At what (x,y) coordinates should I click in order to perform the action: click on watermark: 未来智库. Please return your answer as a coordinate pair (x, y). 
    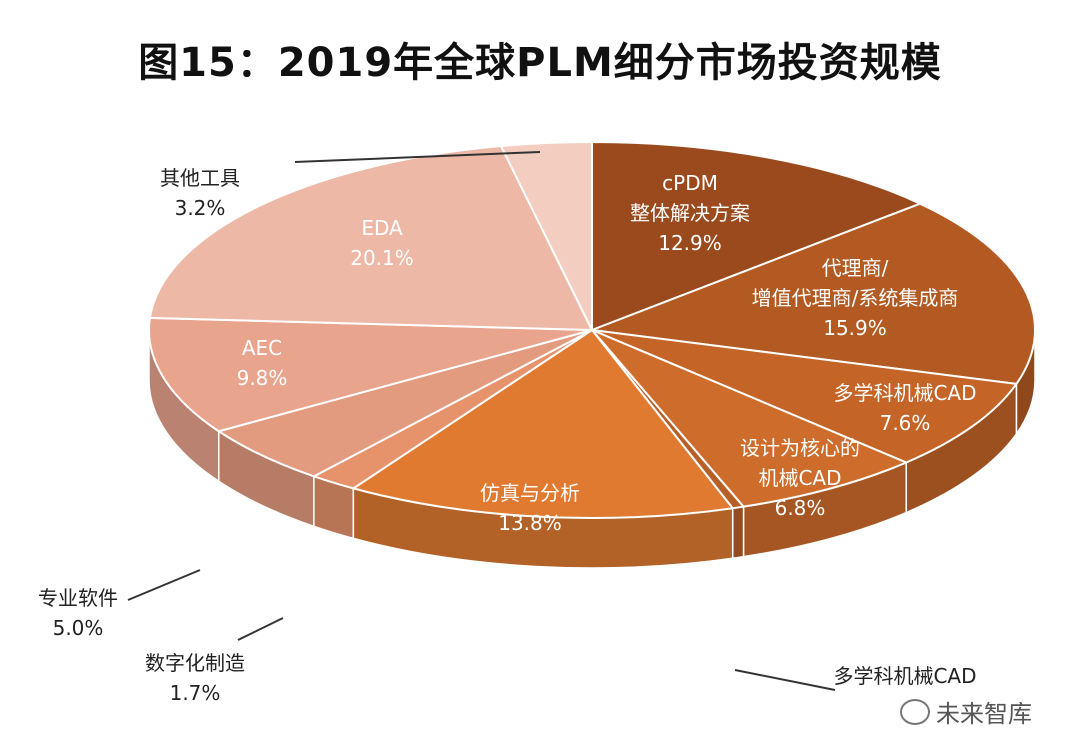
    Looking at the image, I should click on (966, 711).